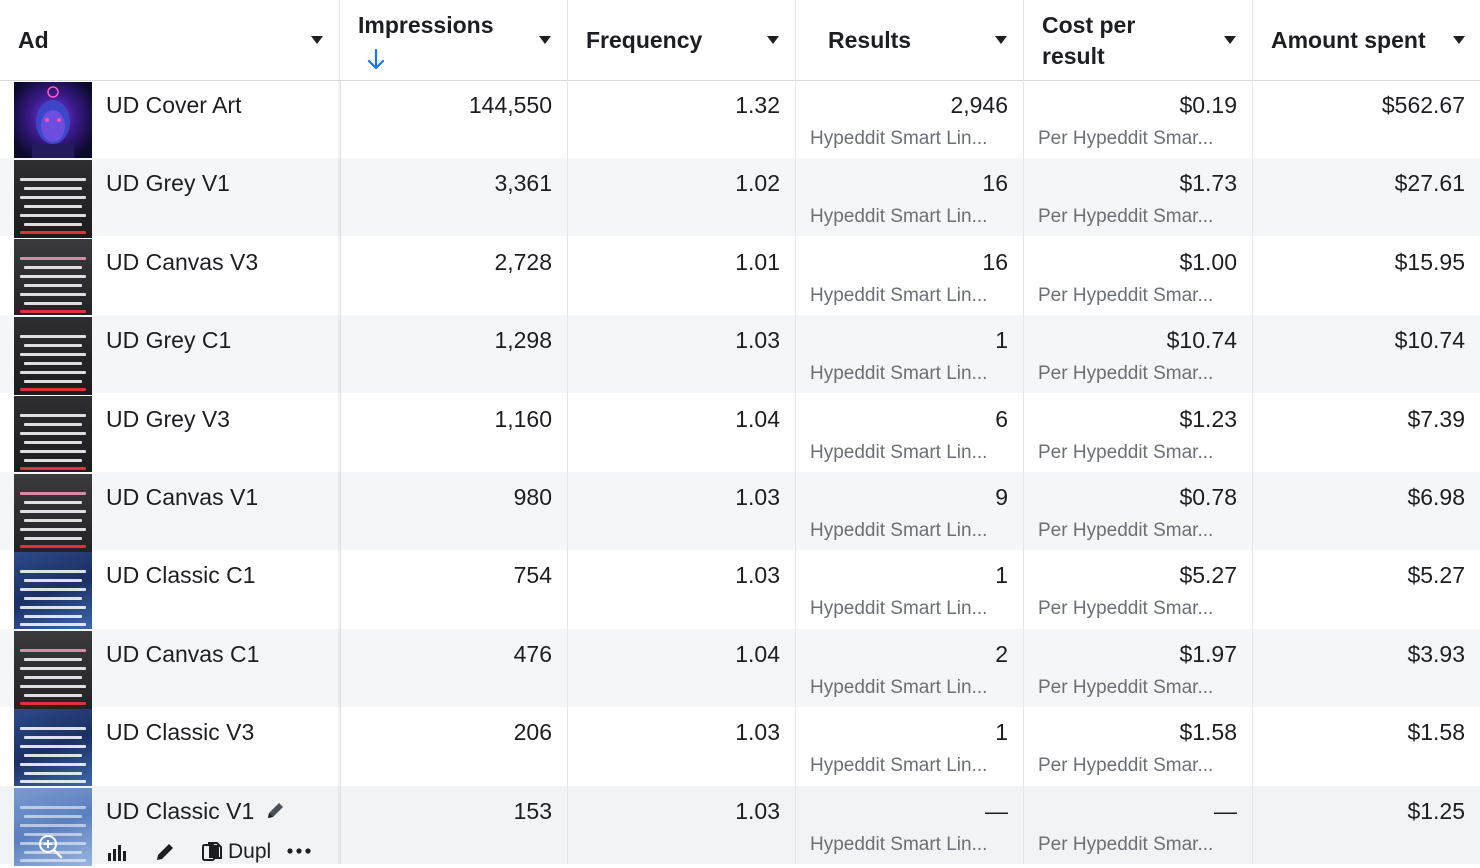 The width and height of the screenshot is (1480, 868). I want to click on edit-pencil-icon, so click(165, 852).